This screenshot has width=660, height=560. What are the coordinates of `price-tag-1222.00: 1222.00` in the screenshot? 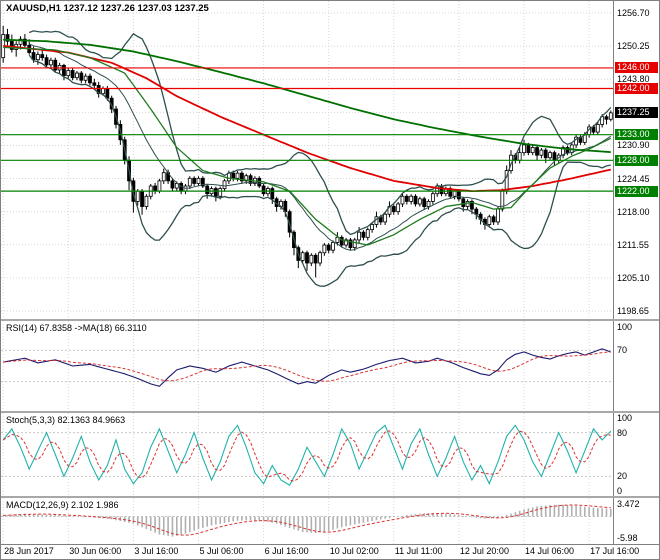 It's located at (636, 191).